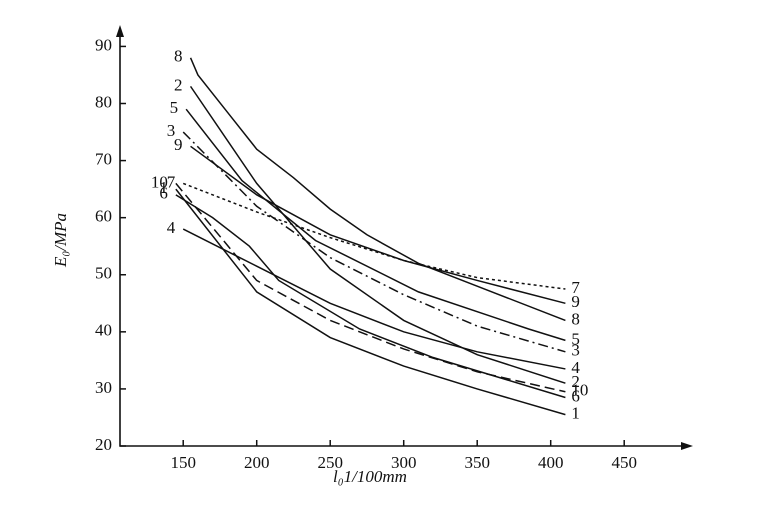  I want to click on x-tick-label: 450, so click(624, 462).